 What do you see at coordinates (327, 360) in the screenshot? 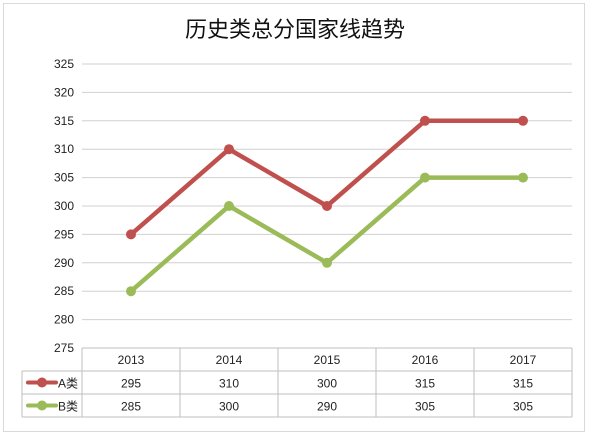
I see `x-tick-label: 2015` at bounding box center [327, 360].